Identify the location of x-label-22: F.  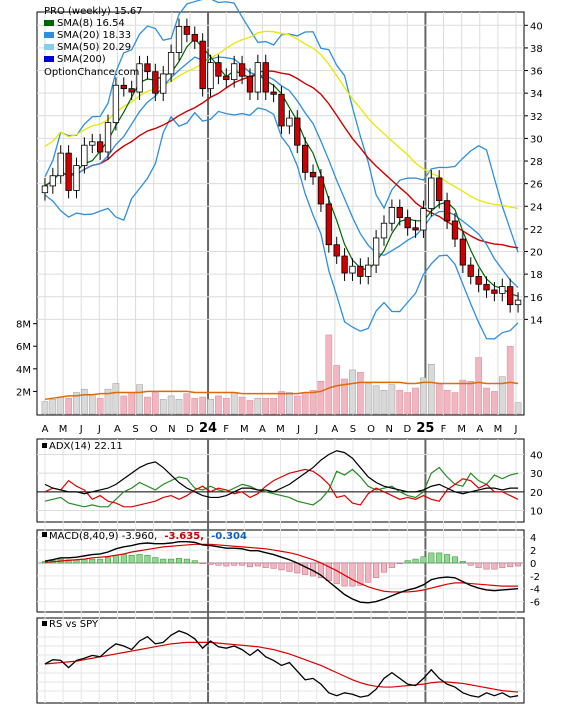
(444, 429).